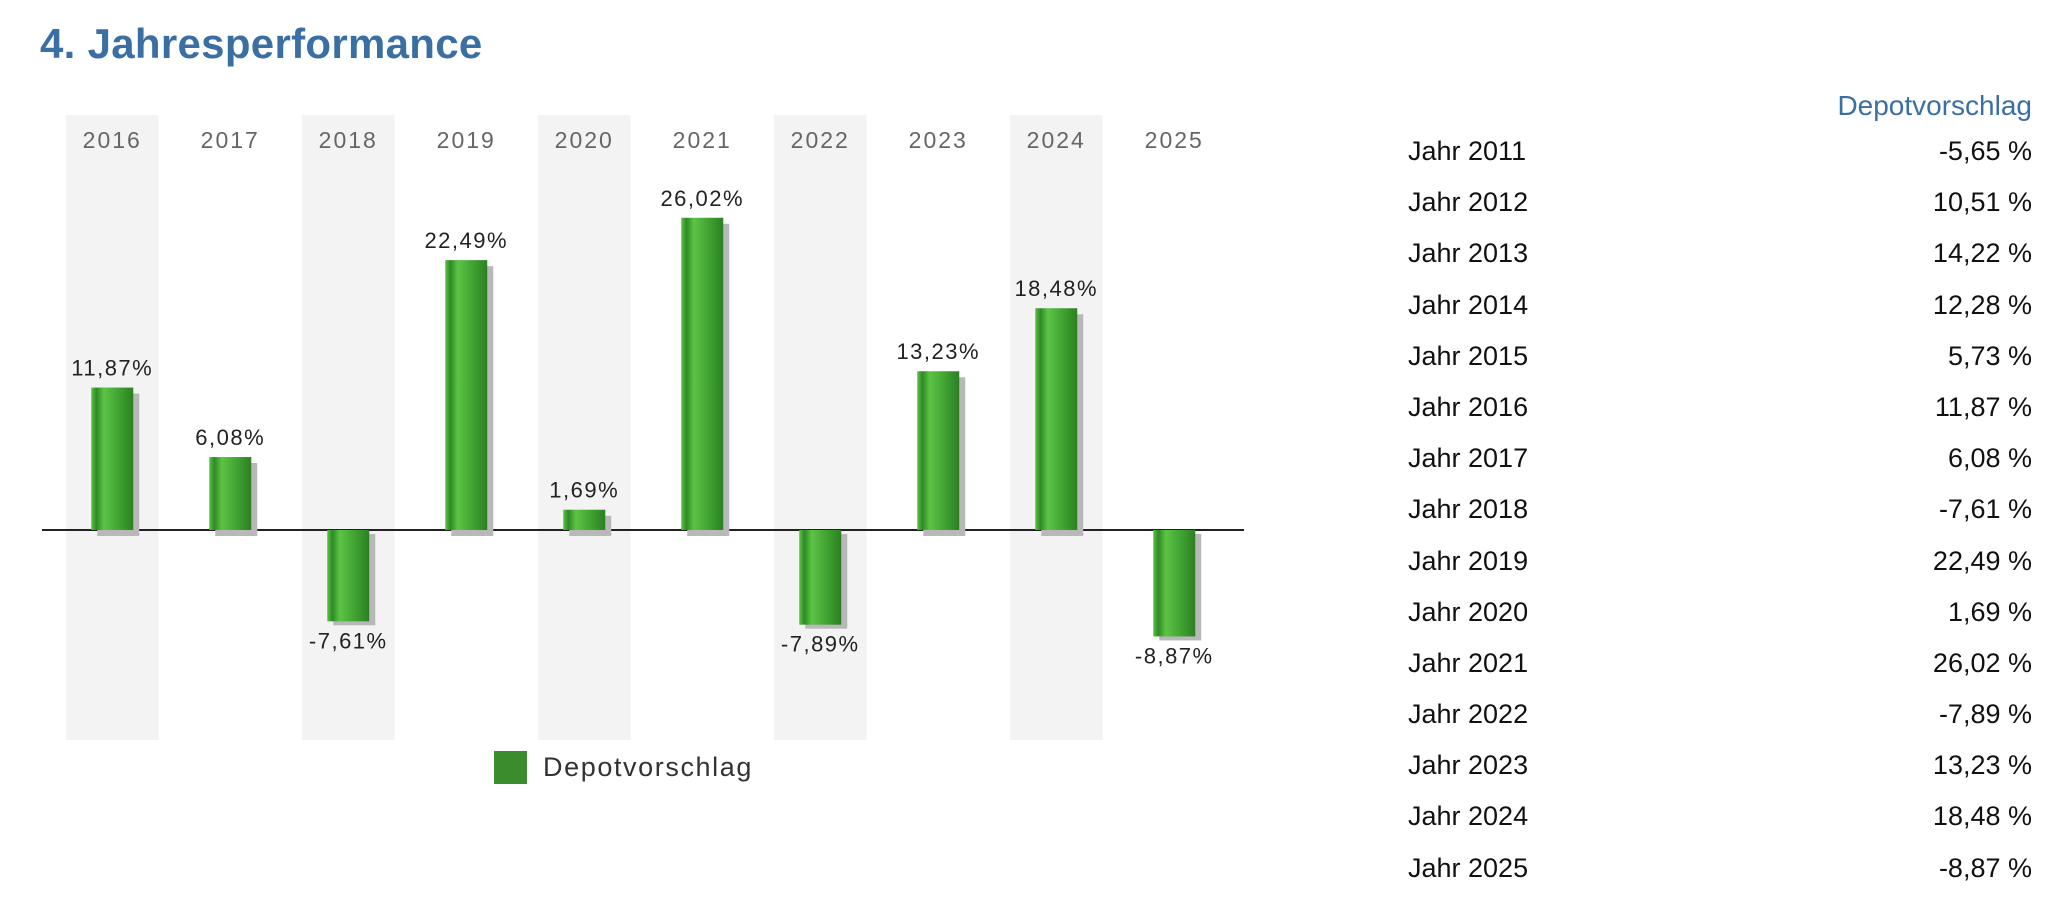  What do you see at coordinates (112, 140) in the screenshot?
I see `x-tick-label: 2016` at bounding box center [112, 140].